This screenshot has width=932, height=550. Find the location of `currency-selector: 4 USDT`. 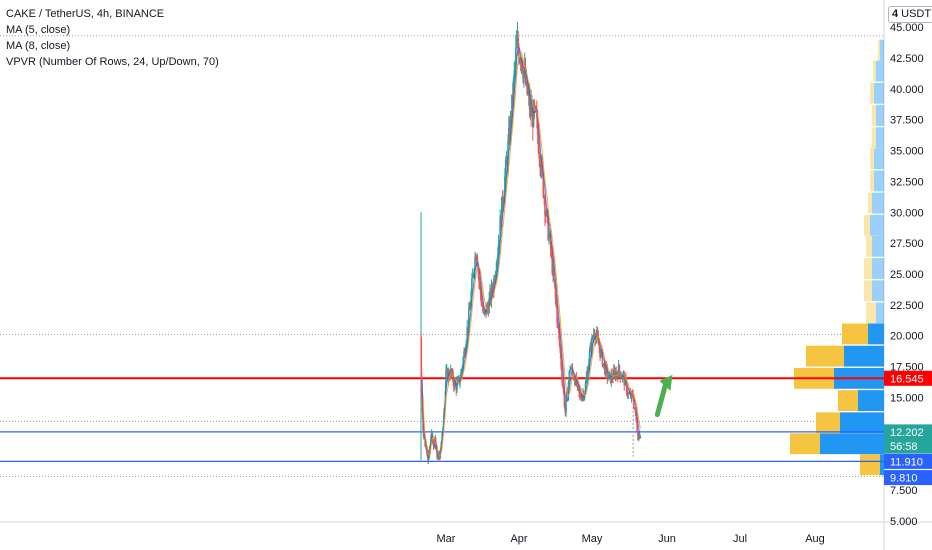

currency-selector: 4 USDT is located at coordinates (910, 14).